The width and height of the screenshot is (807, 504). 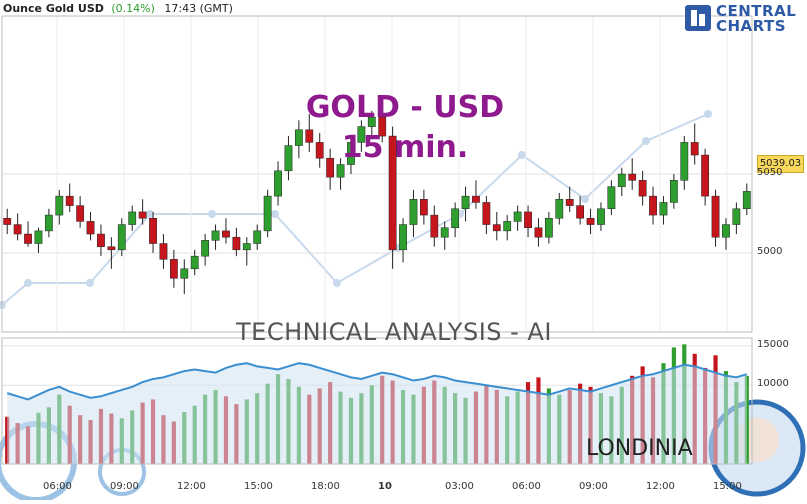 I want to click on time-tick-label: 18:00, so click(x=325, y=486).